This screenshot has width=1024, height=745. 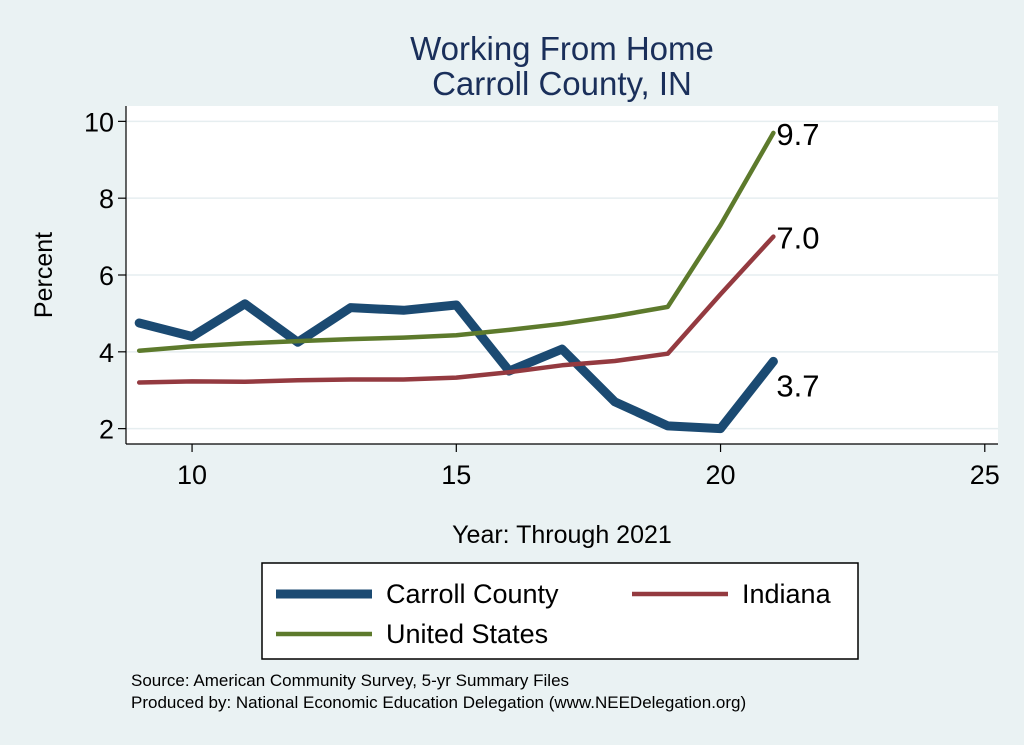 I want to click on chart-title-line-2: Carroll County, IN, so click(x=562, y=83).